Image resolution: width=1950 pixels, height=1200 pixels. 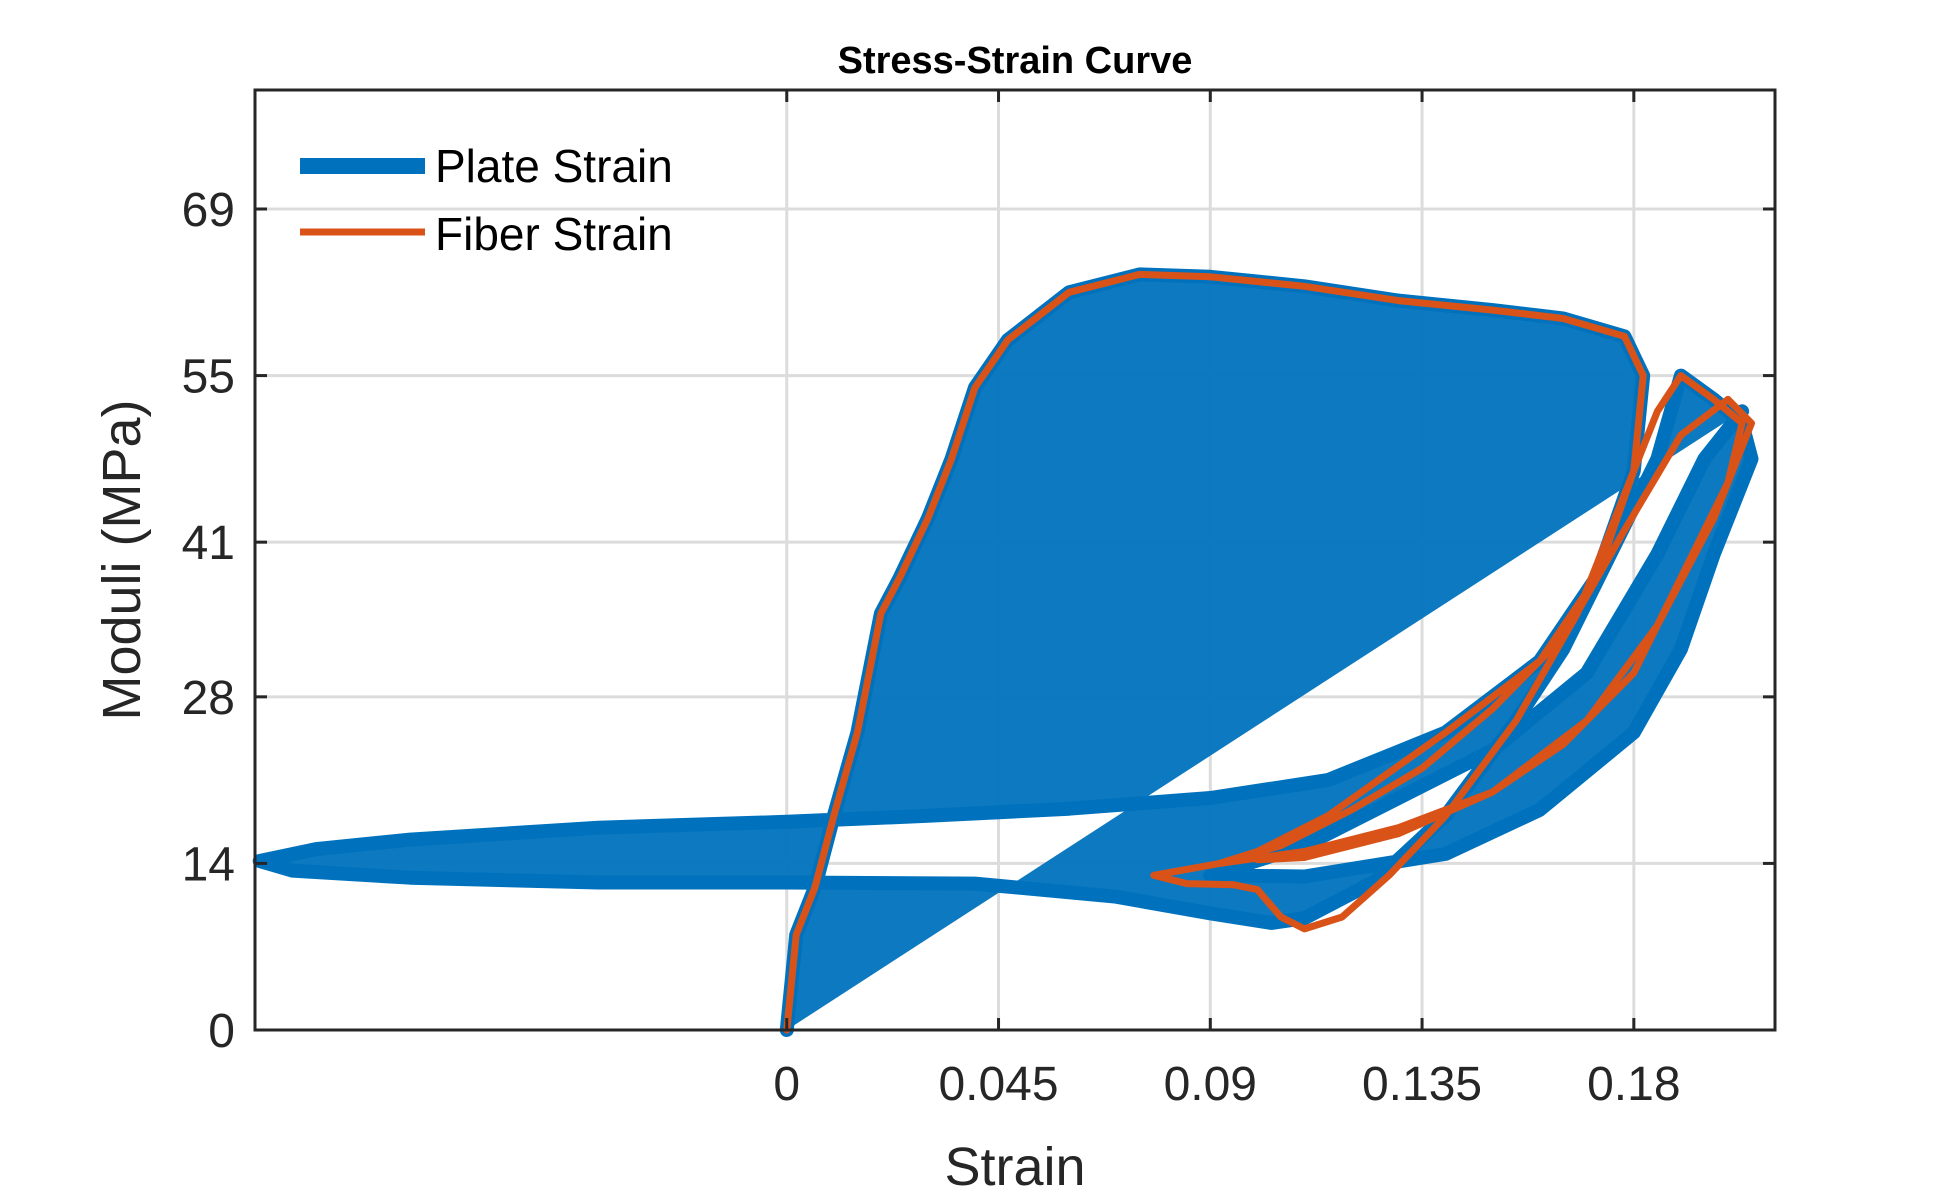 What do you see at coordinates (998, 1084) in the screenshot?
I see `x-tick-label: 0.045` at bounding box center [998, 1084].